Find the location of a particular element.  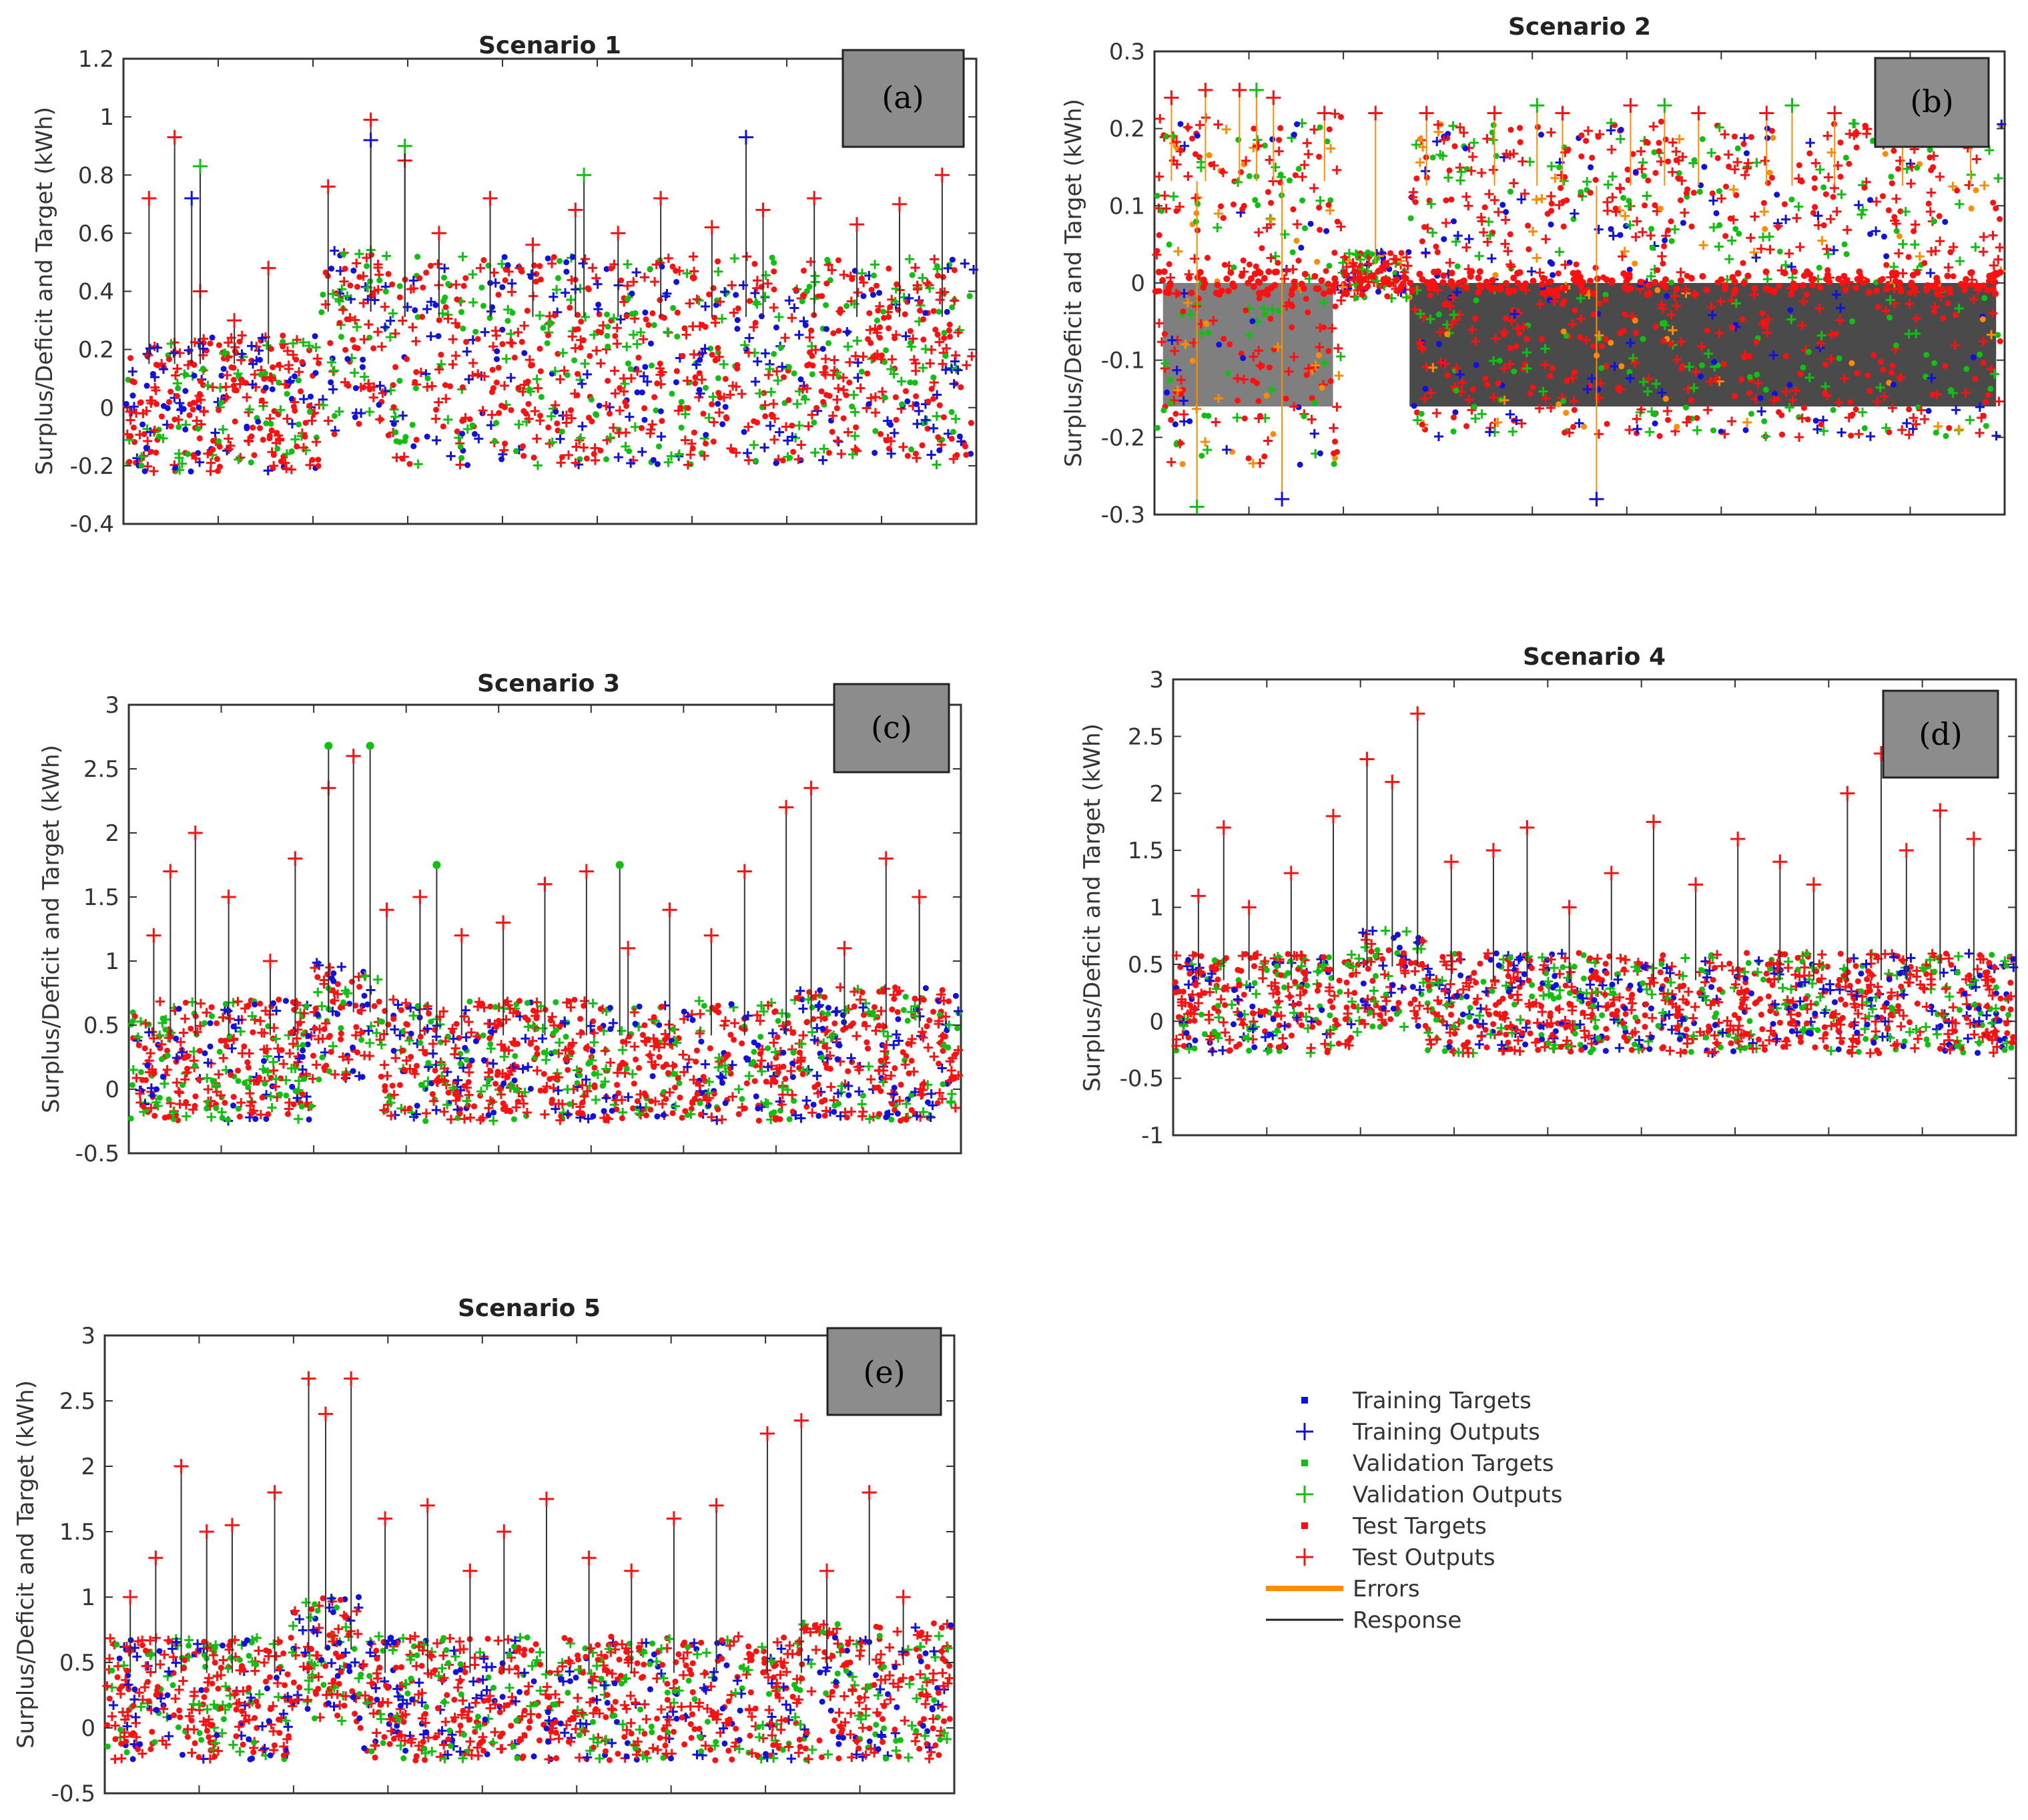

legend-marker-training-targets is located at coordinates (1304, 1400).